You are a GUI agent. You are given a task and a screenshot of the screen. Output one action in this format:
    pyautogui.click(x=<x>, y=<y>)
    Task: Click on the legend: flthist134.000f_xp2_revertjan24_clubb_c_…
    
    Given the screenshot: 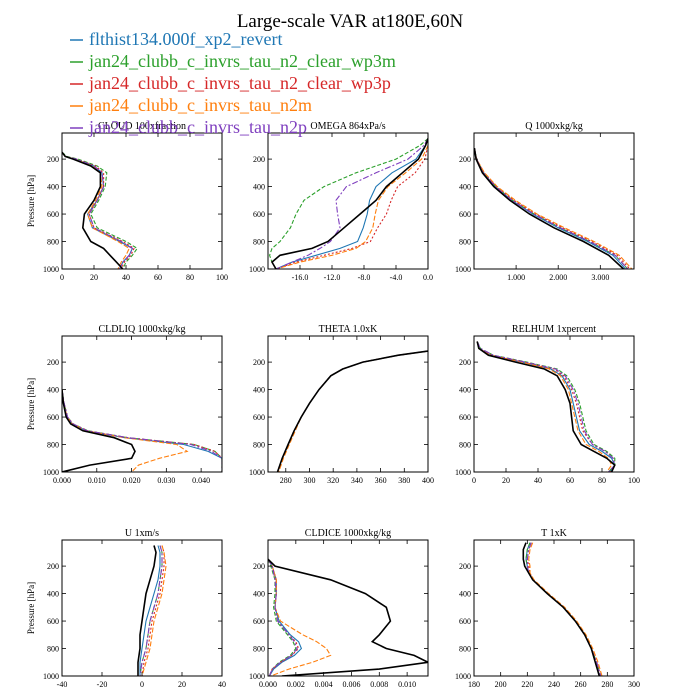 What is the action you would take?
    pyautogui.click(x=233, y=83)
    